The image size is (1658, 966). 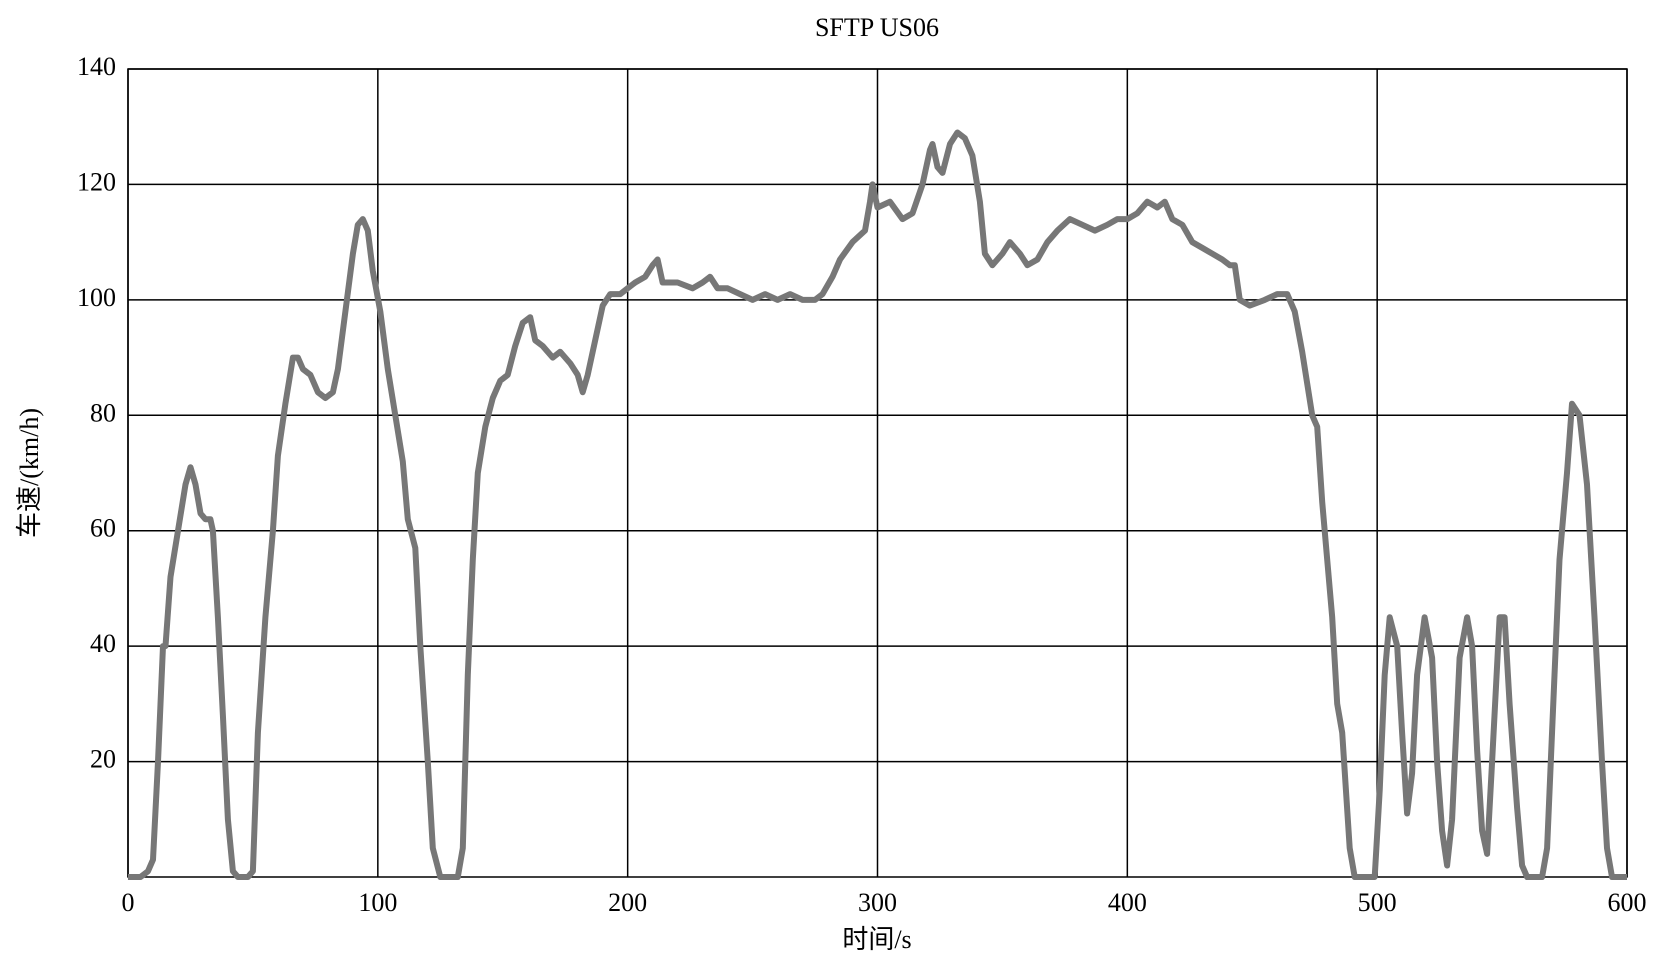 What do you see at coordinates (103, 412) in the screenshot?
I see `y-tick-label: 80` at bounding box center [103, 412].